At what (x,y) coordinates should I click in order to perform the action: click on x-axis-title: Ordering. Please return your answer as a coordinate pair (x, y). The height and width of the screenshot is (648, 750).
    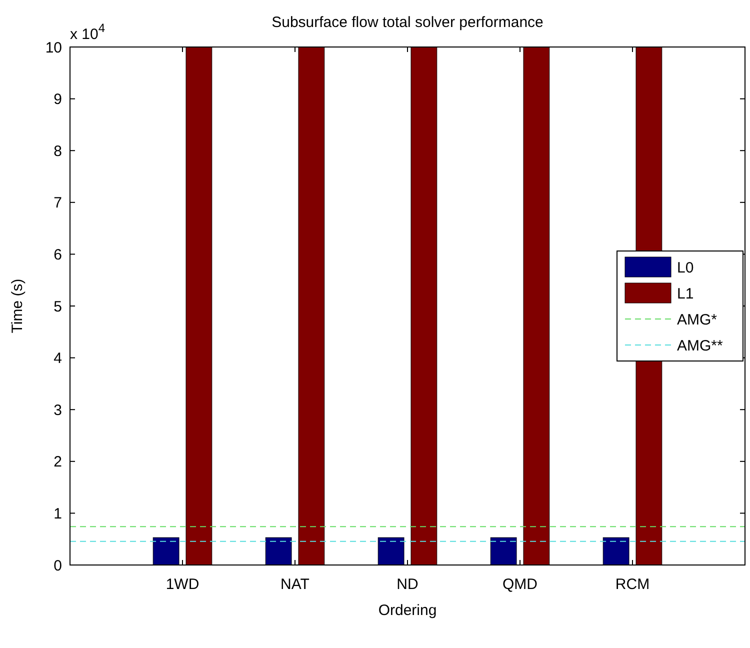
    Looking at the image, I should click on (407, 610).